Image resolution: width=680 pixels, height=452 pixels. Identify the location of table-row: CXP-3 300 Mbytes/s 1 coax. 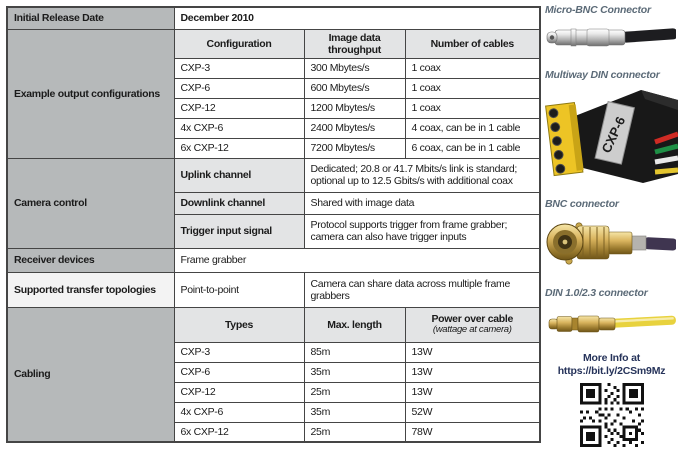
(274, 68).